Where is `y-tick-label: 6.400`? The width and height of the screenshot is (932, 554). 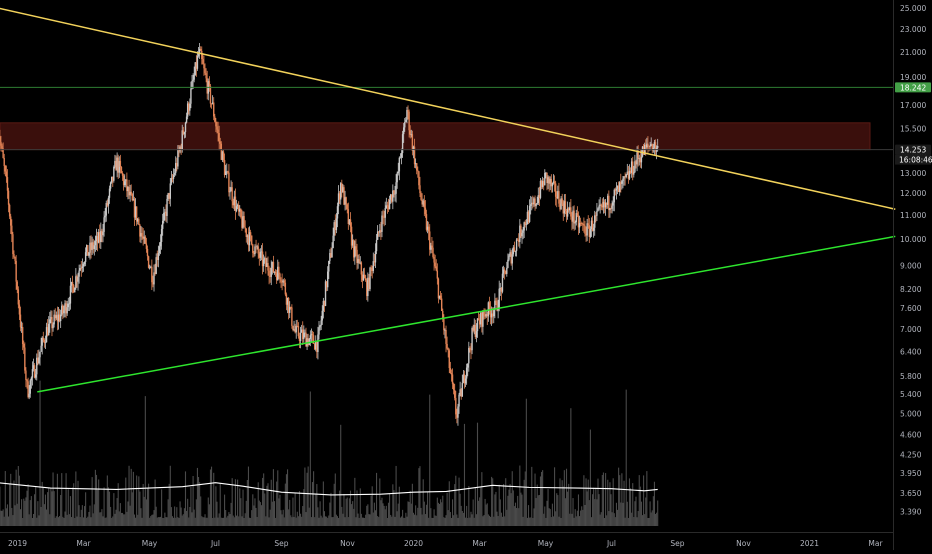
y-tick-label: 6.400 is located at coordinates (911, 351).